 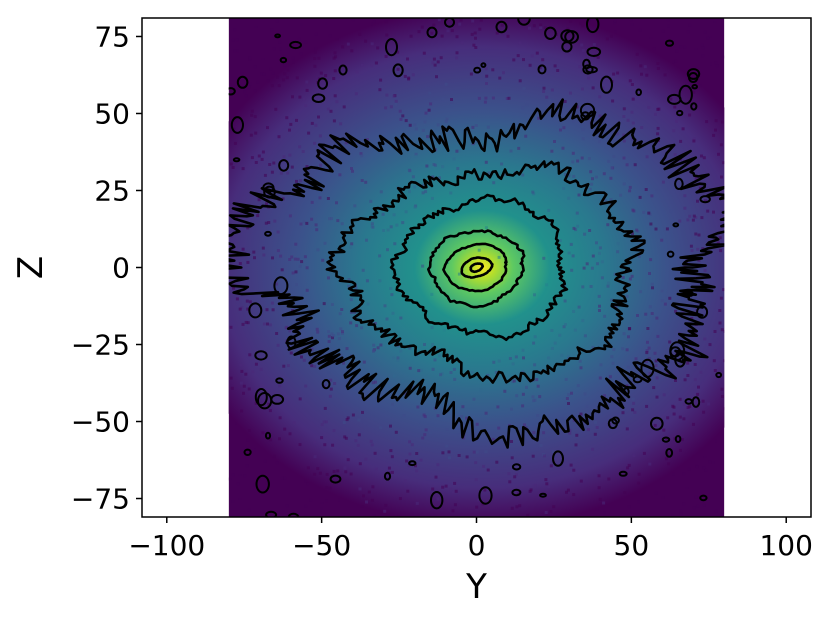 What do you see at coordinates (100, 422) in the screenshot?
I see `y-tick-label: −50` at bounding box center [100, 422].